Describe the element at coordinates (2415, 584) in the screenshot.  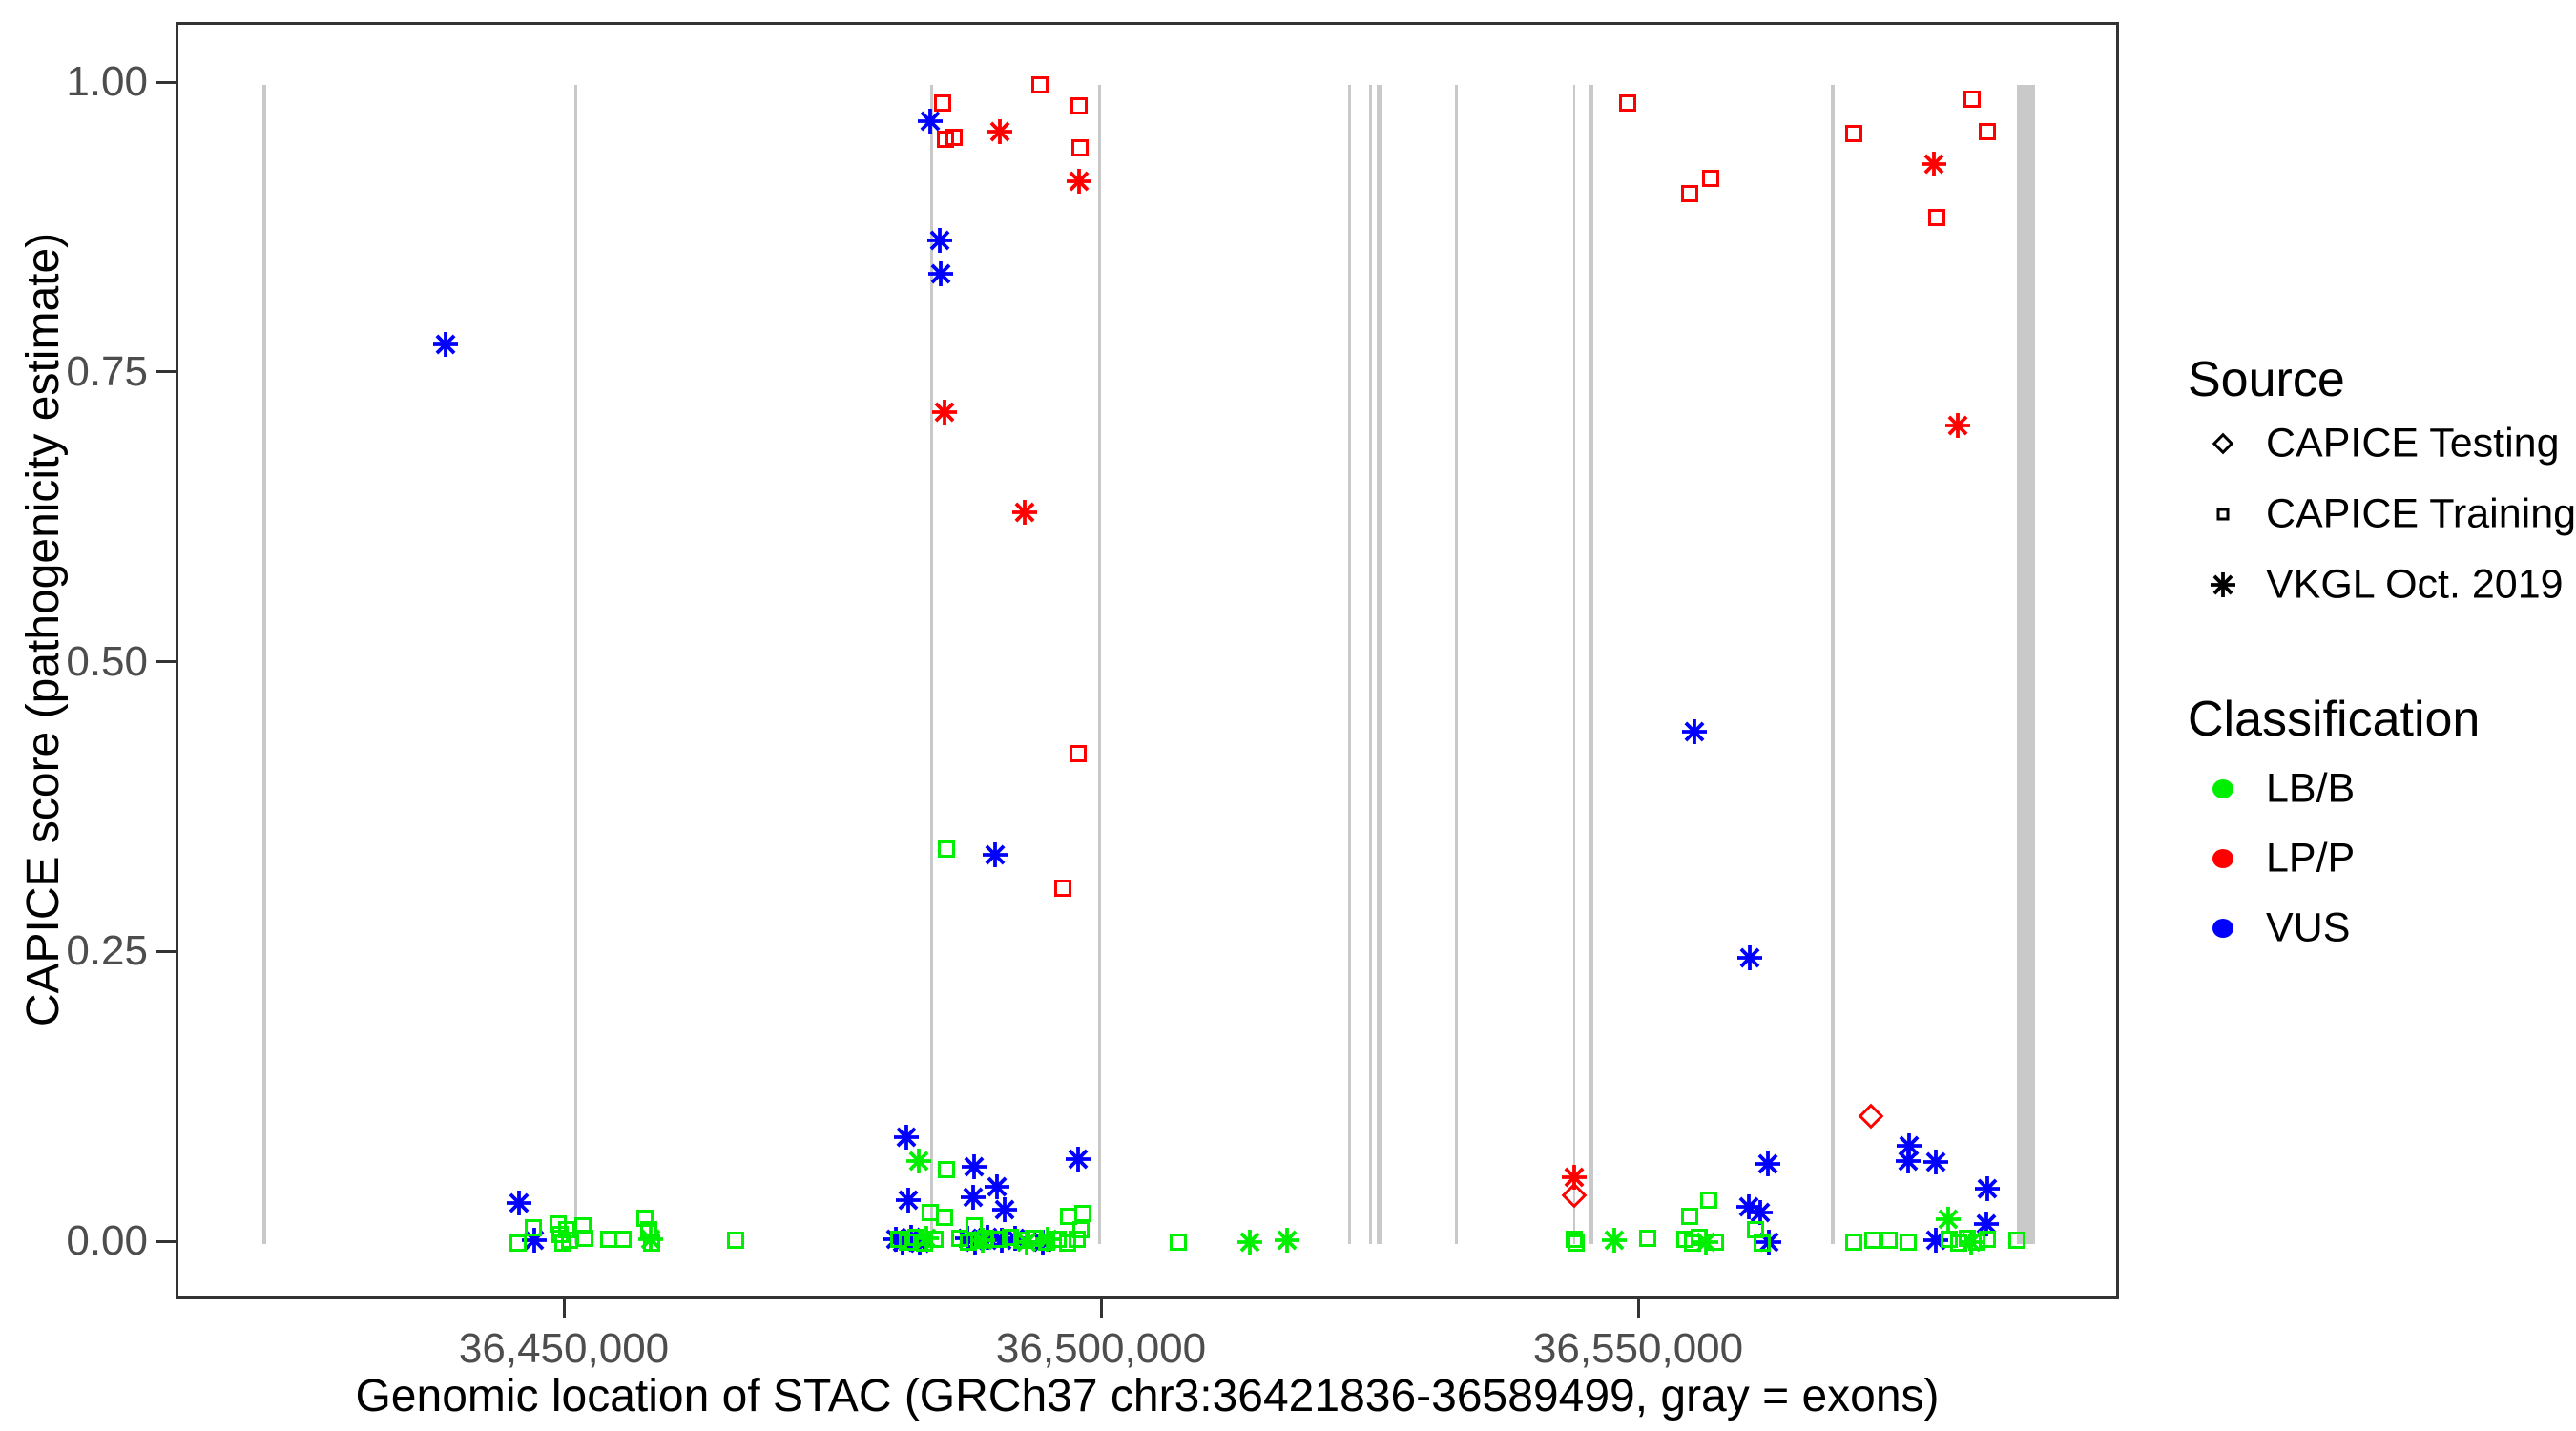
I see `legend-item-label: VKGL Oct. 2019` at that location.